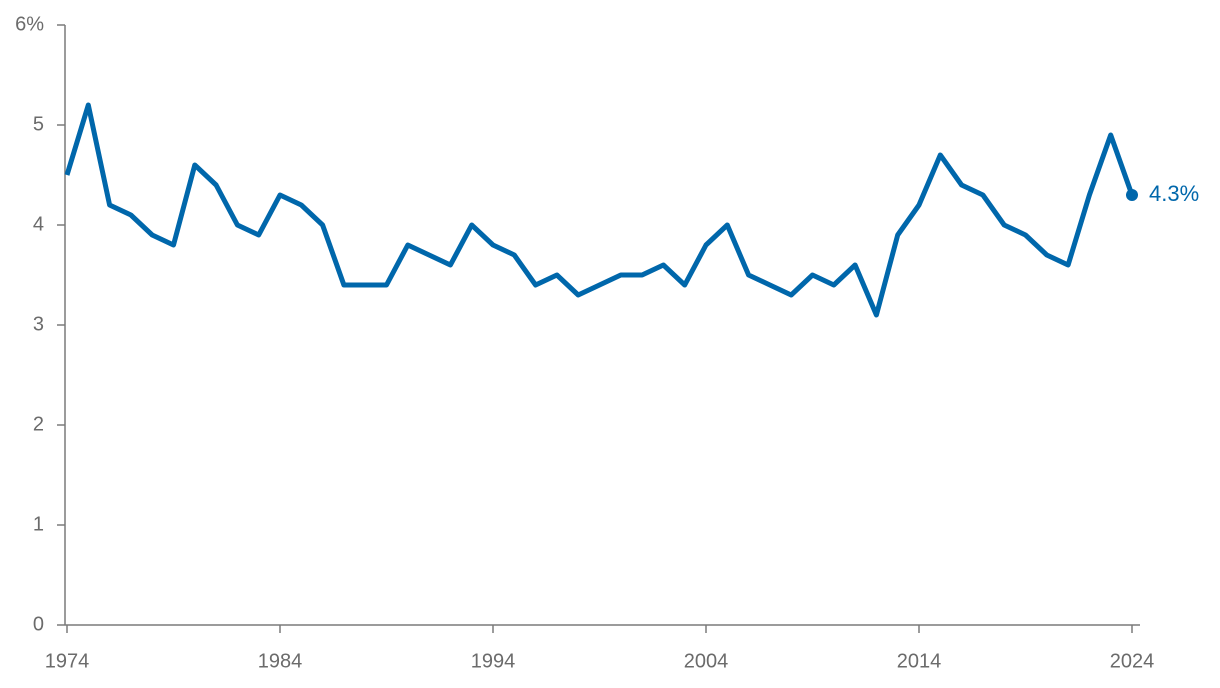 Image resolution: width=1220 pixels, height=688 pixels. What do you see at coordinates (1132, 661) in the screenshot?
I see `x-tick-label: 2024` at bounding box center [1132, 661].